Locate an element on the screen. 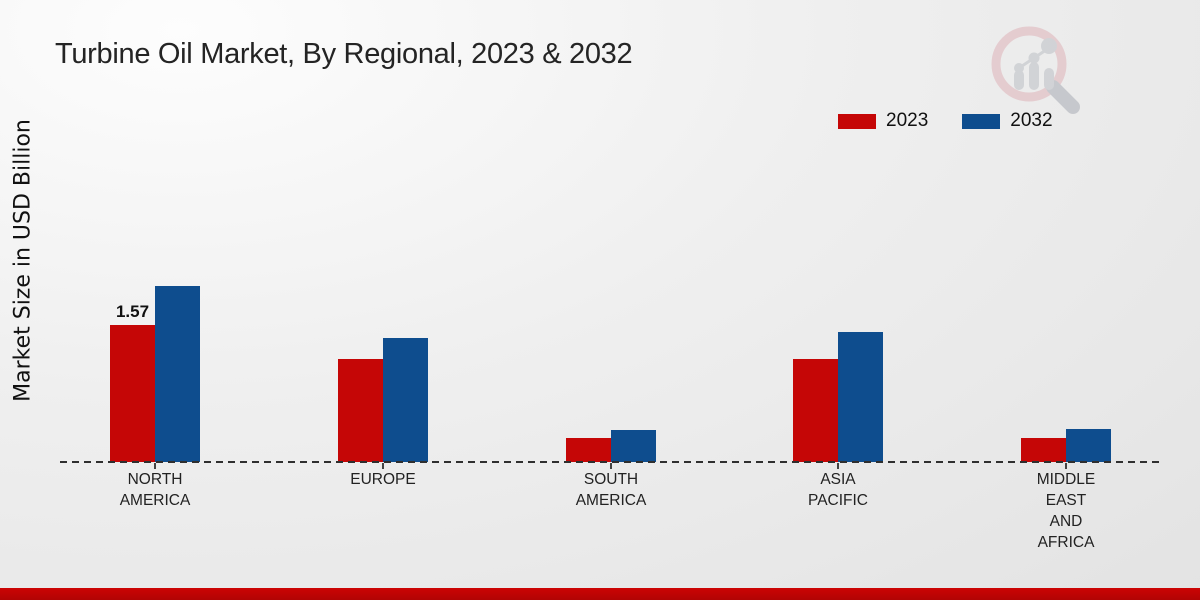  bar-value-annotation: 1.57 is located at coordinates (132, 311).